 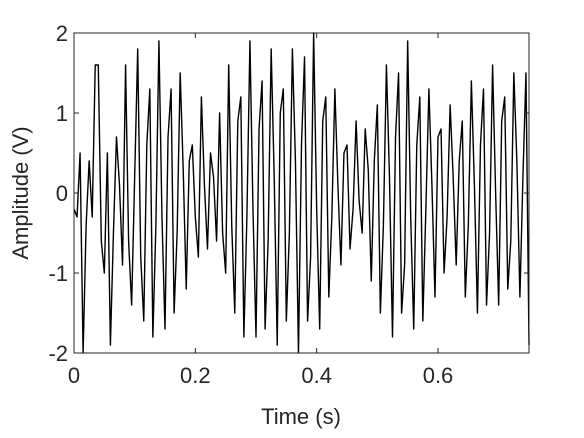 What do you see at coordinates (58, 353) in the screenshot?
I see `y-tick-label: -2` at bounding box center [58, 353].